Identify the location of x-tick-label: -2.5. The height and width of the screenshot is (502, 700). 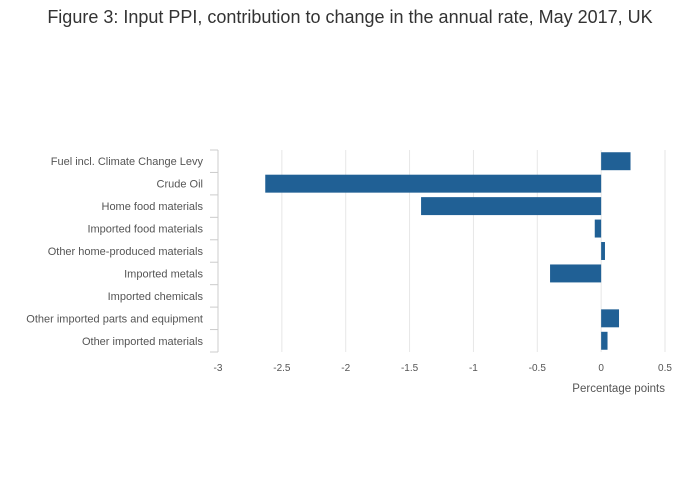
(282, 368).